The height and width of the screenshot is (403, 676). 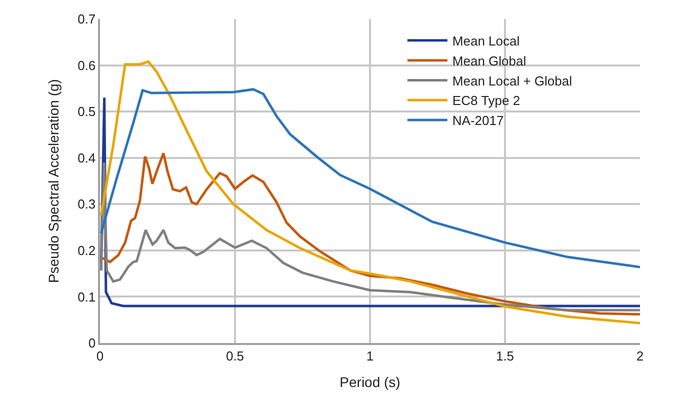 I want to click on y-tick-label: 0.6, so click(x=87, y=65).